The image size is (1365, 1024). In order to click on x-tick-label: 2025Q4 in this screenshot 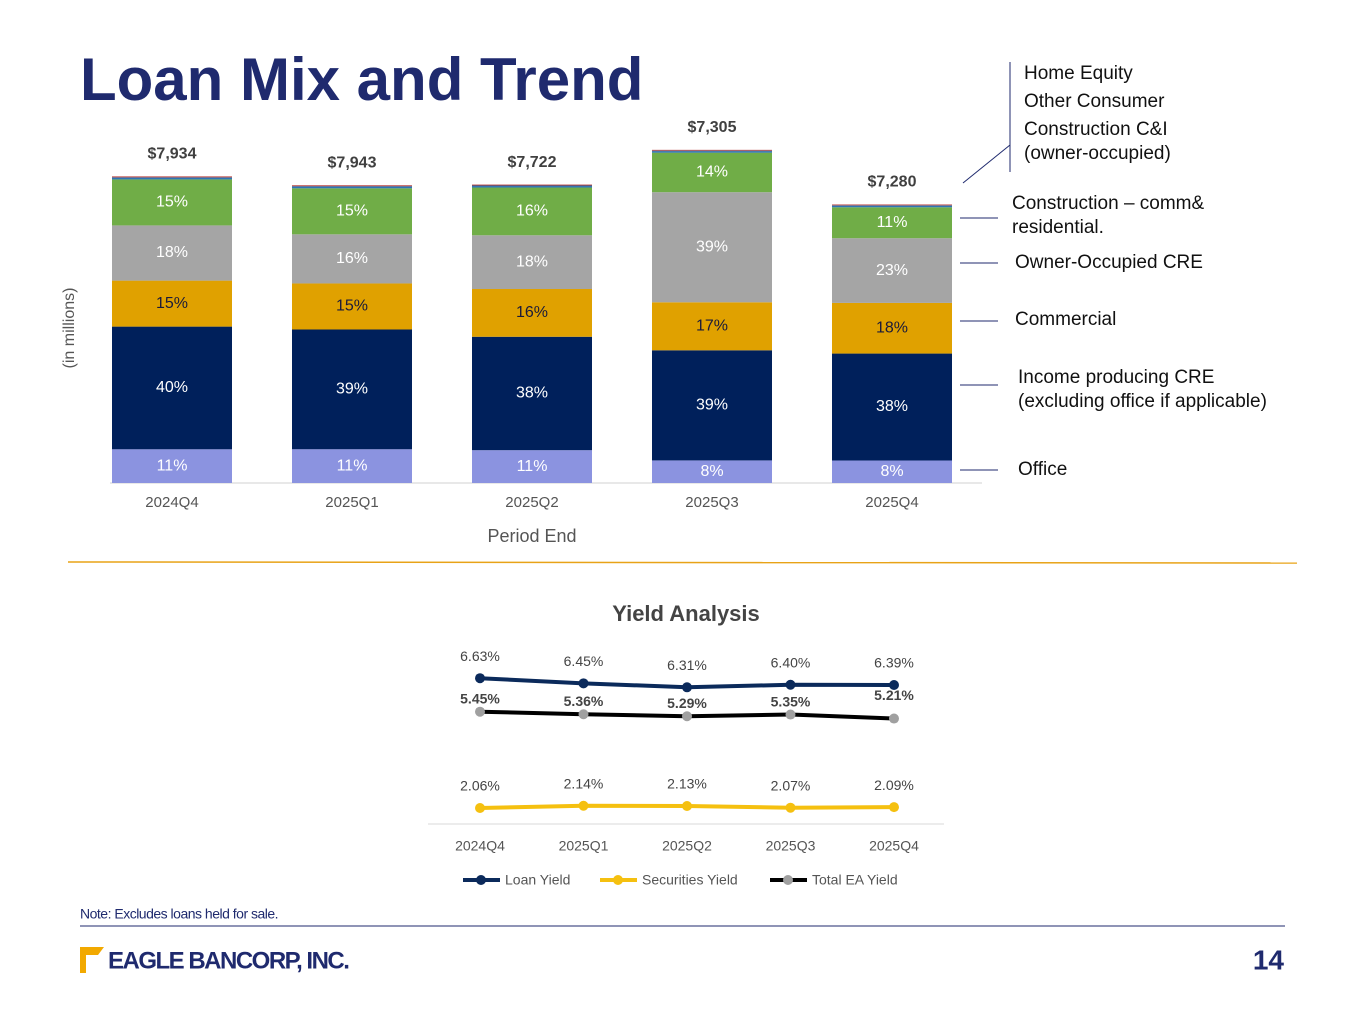, I will do `click(891, 502)`.